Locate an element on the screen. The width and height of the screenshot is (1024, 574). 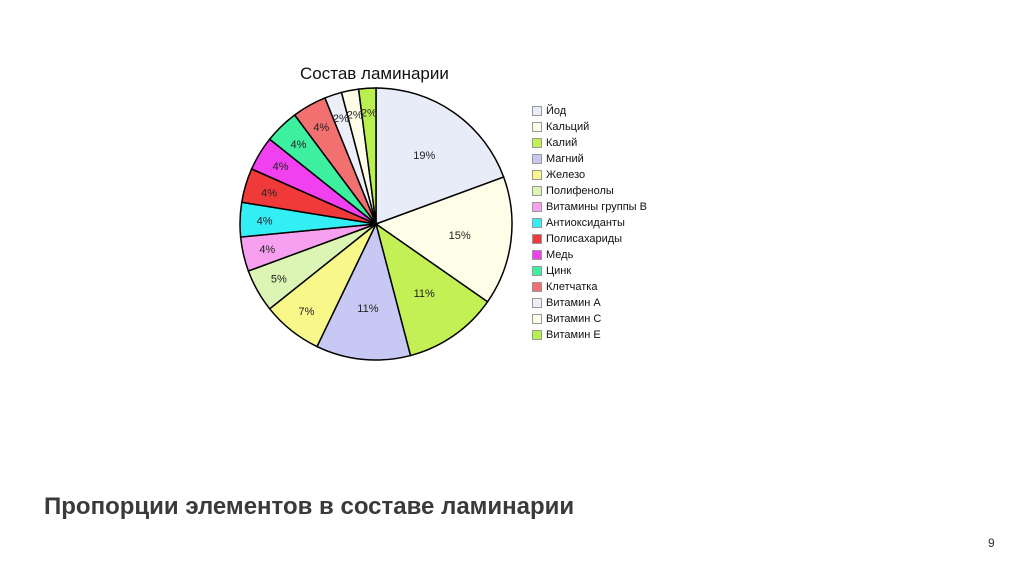
legend-item: Цинк is located at coordinates (589, 271).